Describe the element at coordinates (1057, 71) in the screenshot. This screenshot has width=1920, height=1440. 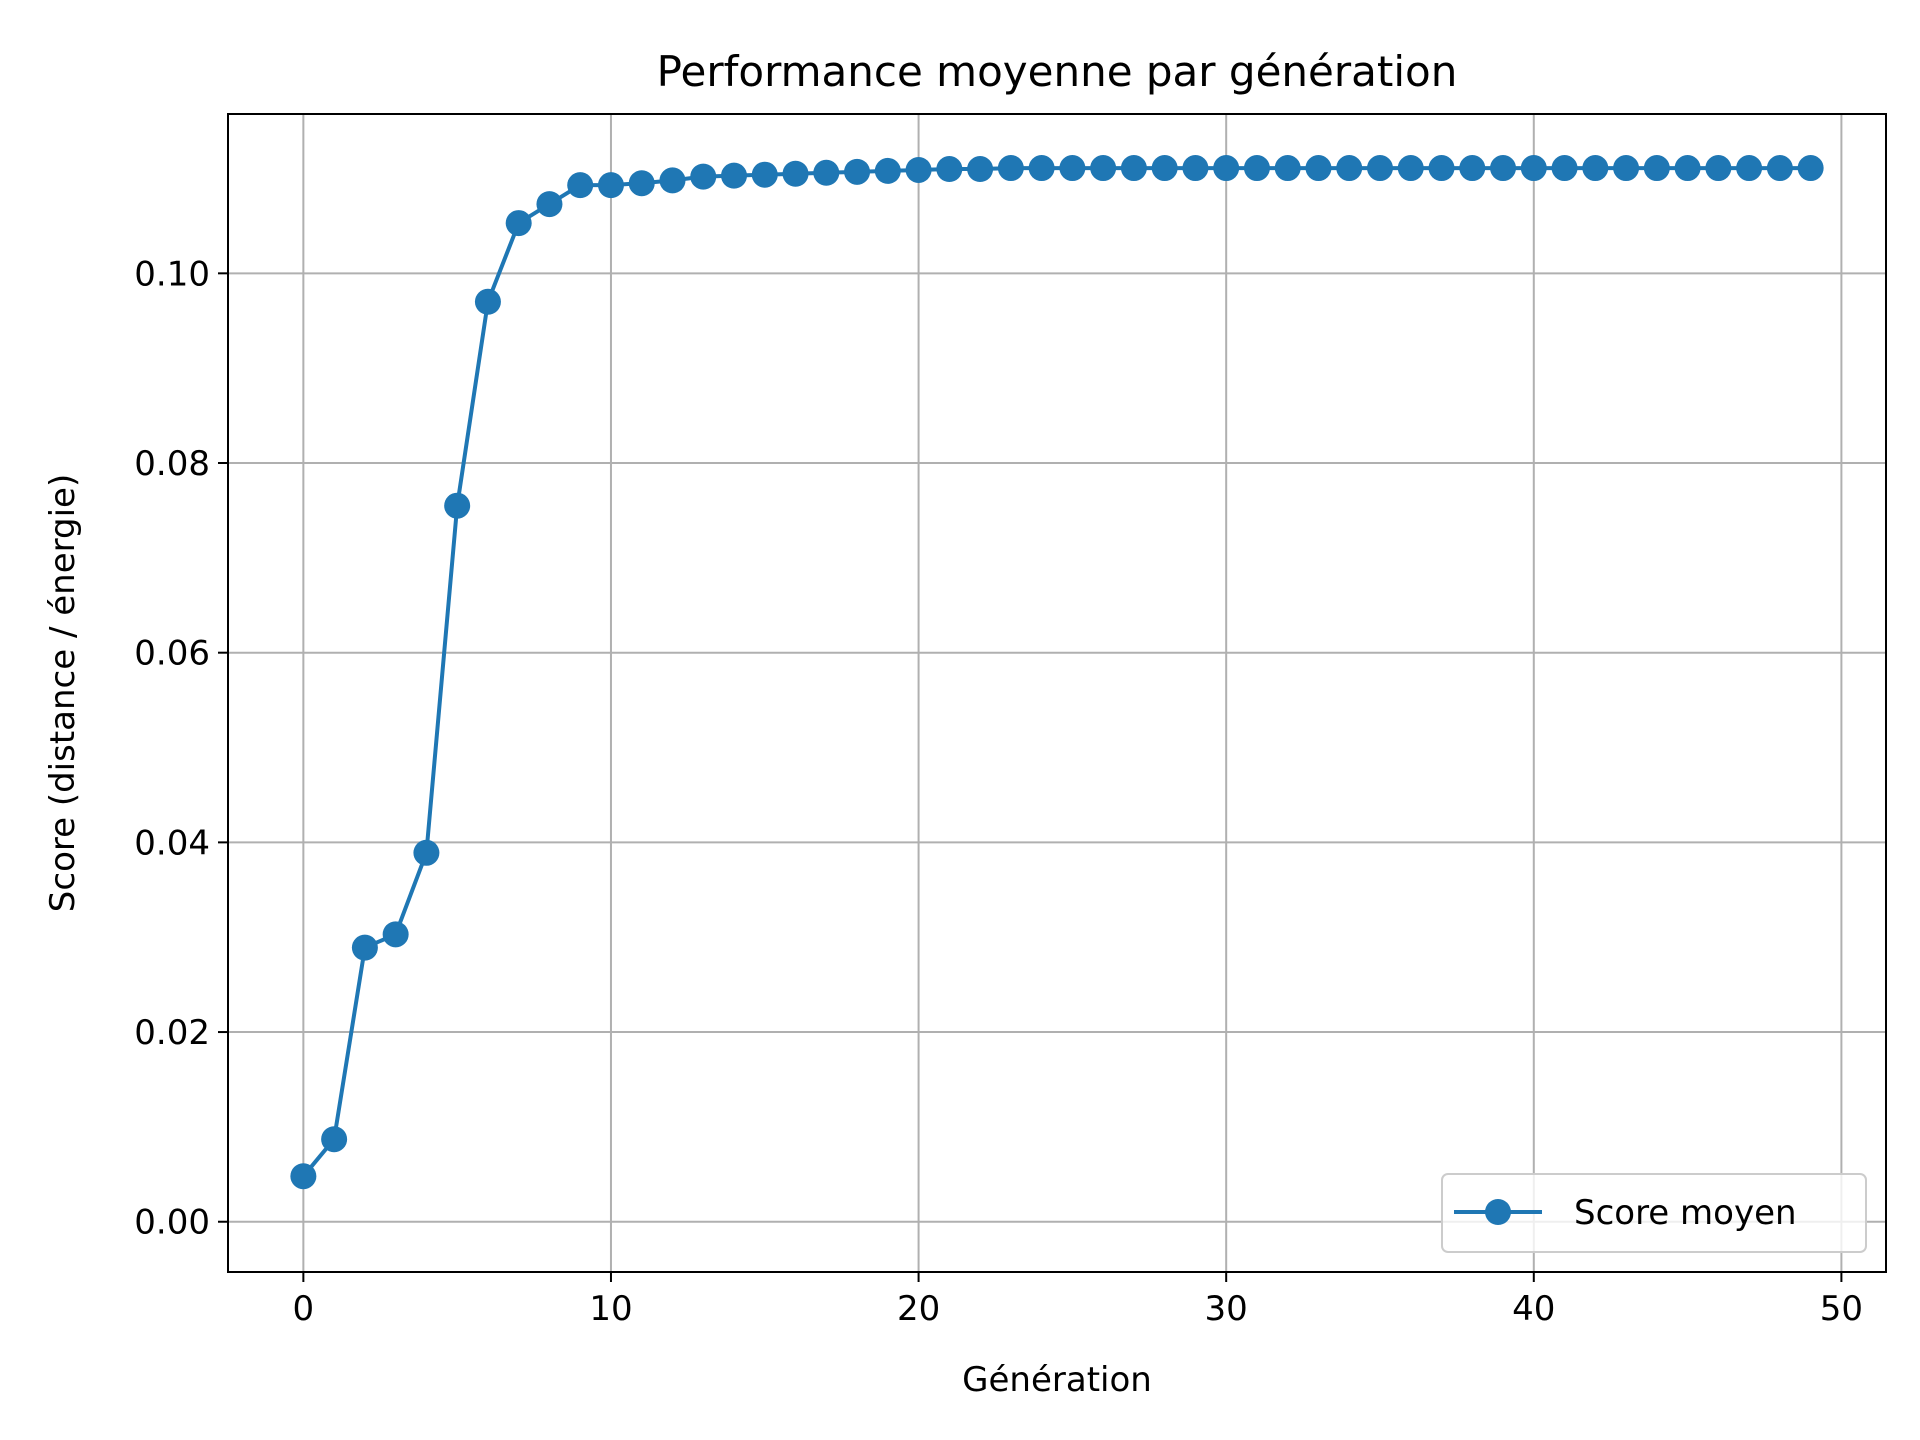
I see `chart-title: Performance moyenne par génération` at that location.